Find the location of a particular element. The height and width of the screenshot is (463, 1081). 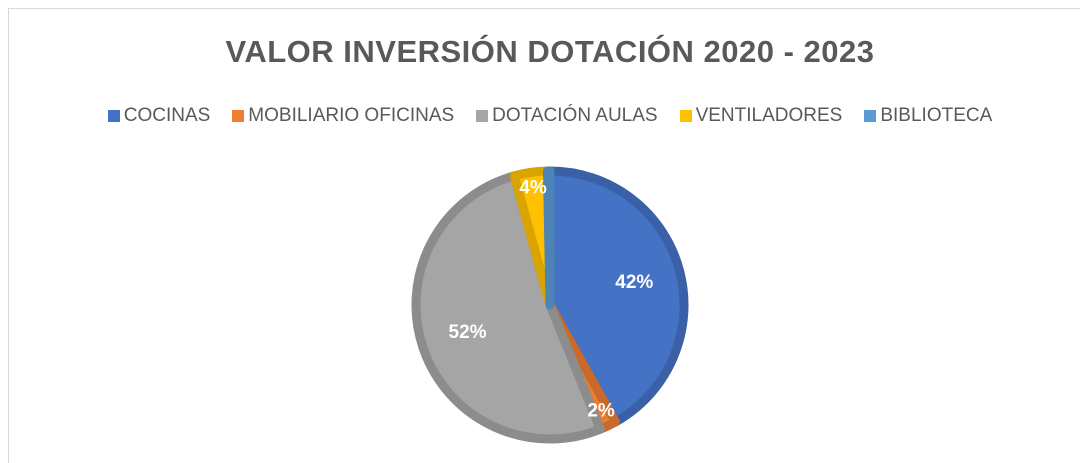

legend-item: MOBILIARIO OFICINAS is located at coordinates (343, 116).